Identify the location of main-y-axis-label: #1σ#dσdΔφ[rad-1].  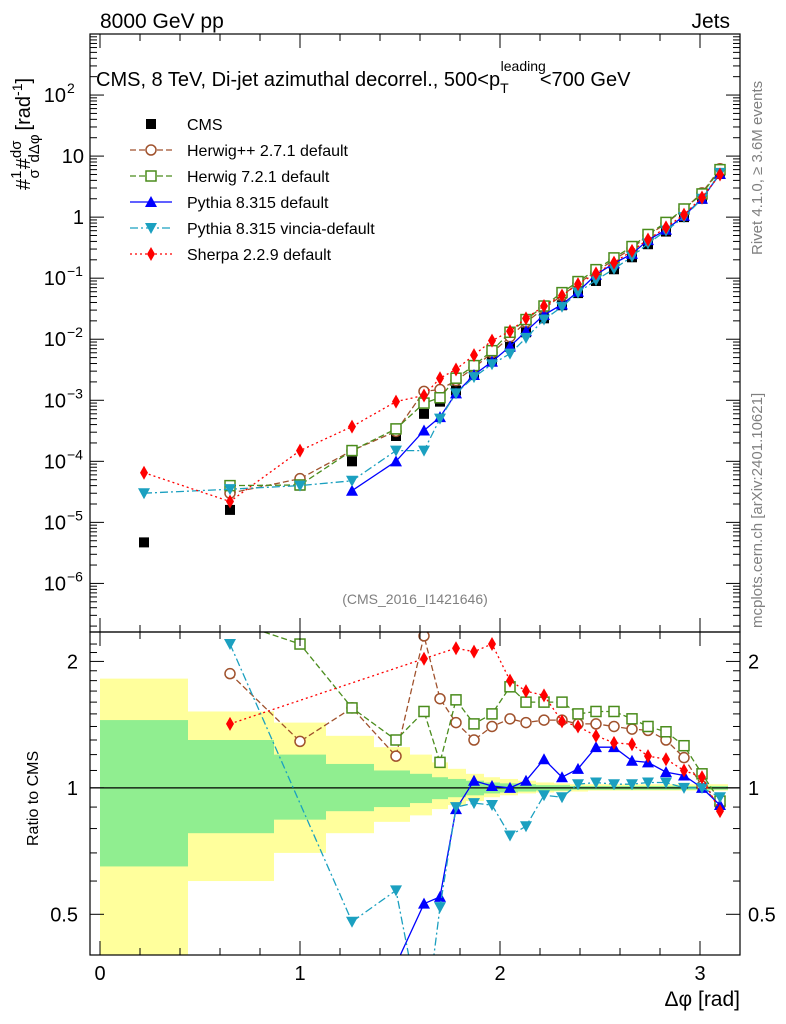
(25, 134).